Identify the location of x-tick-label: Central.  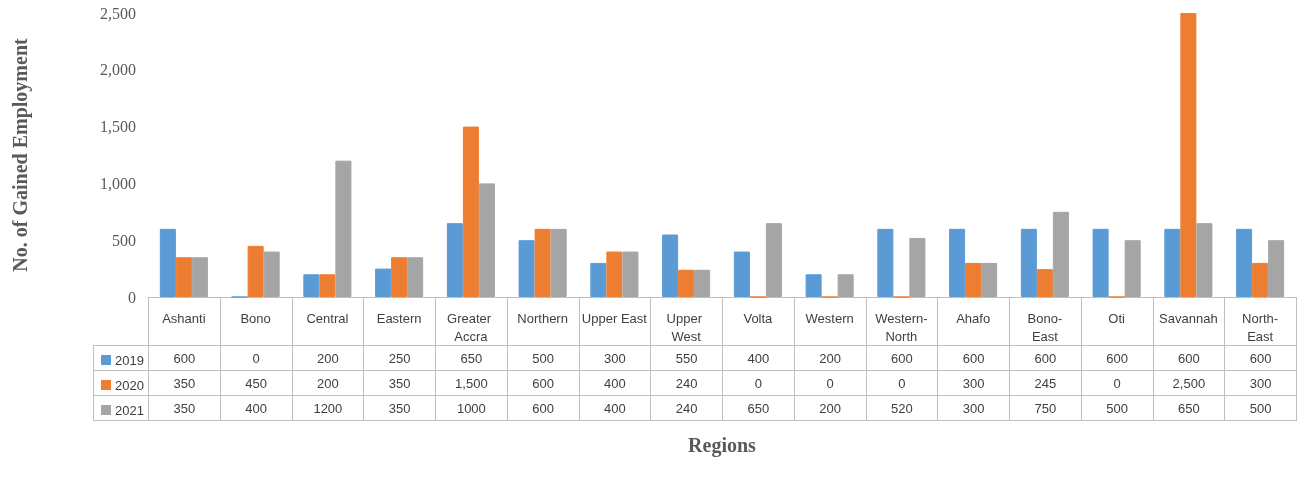
(327, 318).